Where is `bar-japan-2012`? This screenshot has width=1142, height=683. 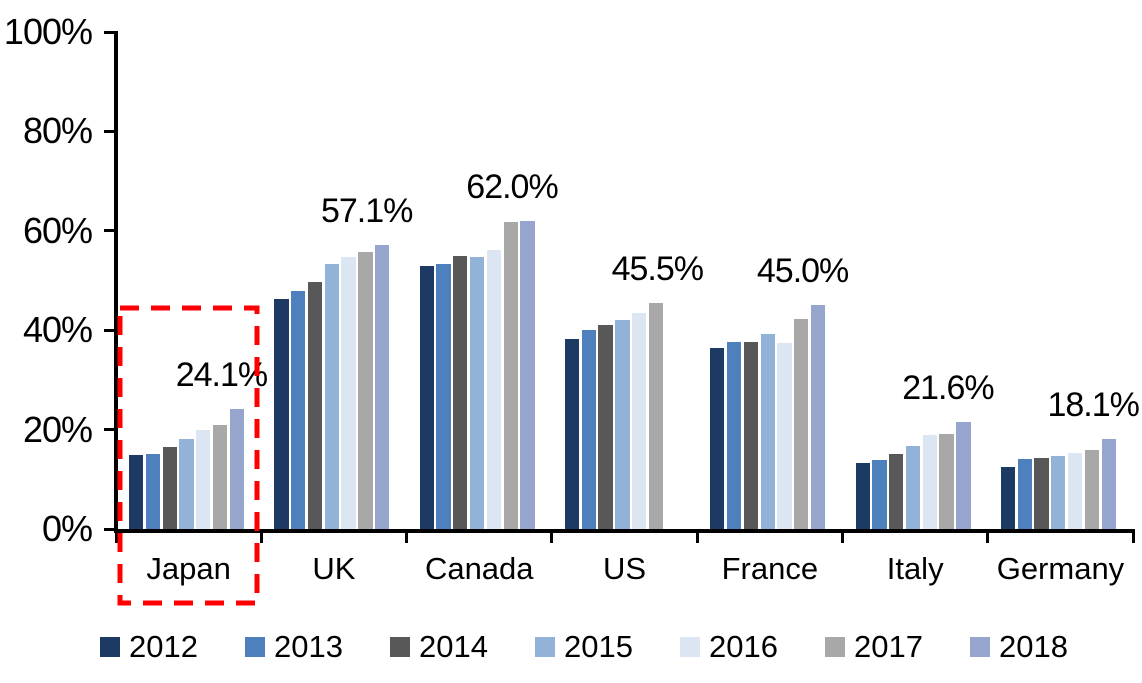 bar-japan-2012 is located at coordinates (136, 492).